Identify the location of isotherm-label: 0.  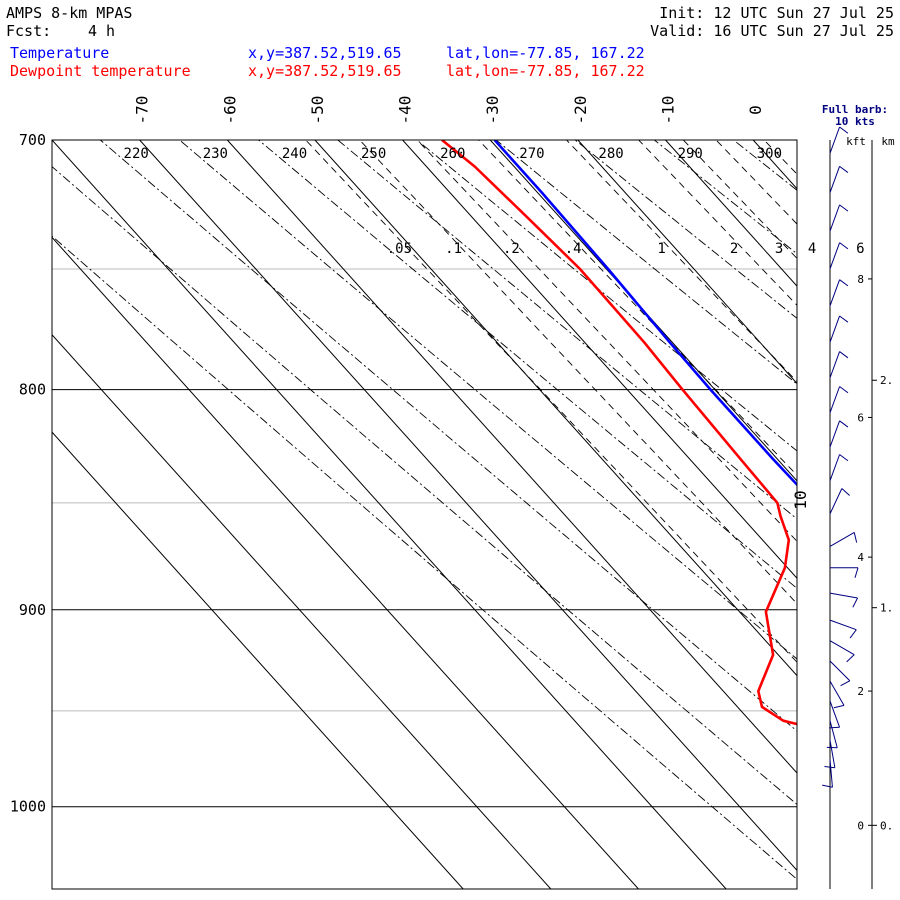
(755, 110).